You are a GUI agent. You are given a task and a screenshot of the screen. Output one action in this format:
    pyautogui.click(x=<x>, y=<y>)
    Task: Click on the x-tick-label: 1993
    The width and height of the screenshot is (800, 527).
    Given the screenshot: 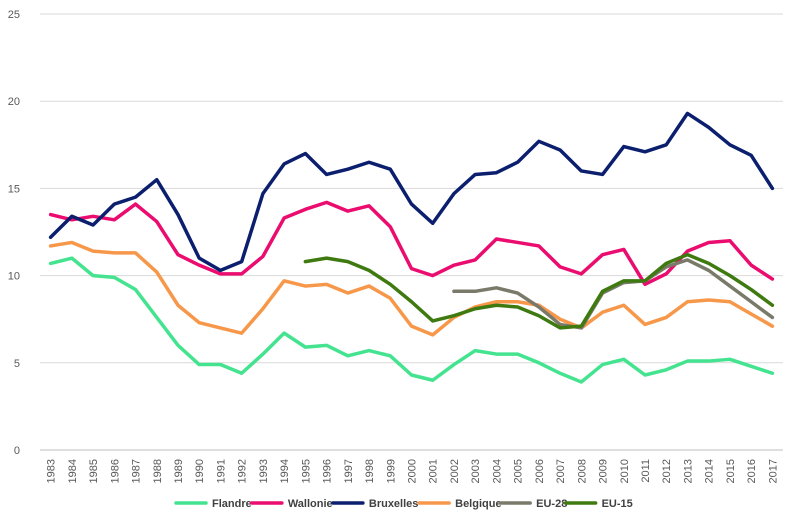 What is the action you would take?
    pyautogui.click(x=264, y=471)
    